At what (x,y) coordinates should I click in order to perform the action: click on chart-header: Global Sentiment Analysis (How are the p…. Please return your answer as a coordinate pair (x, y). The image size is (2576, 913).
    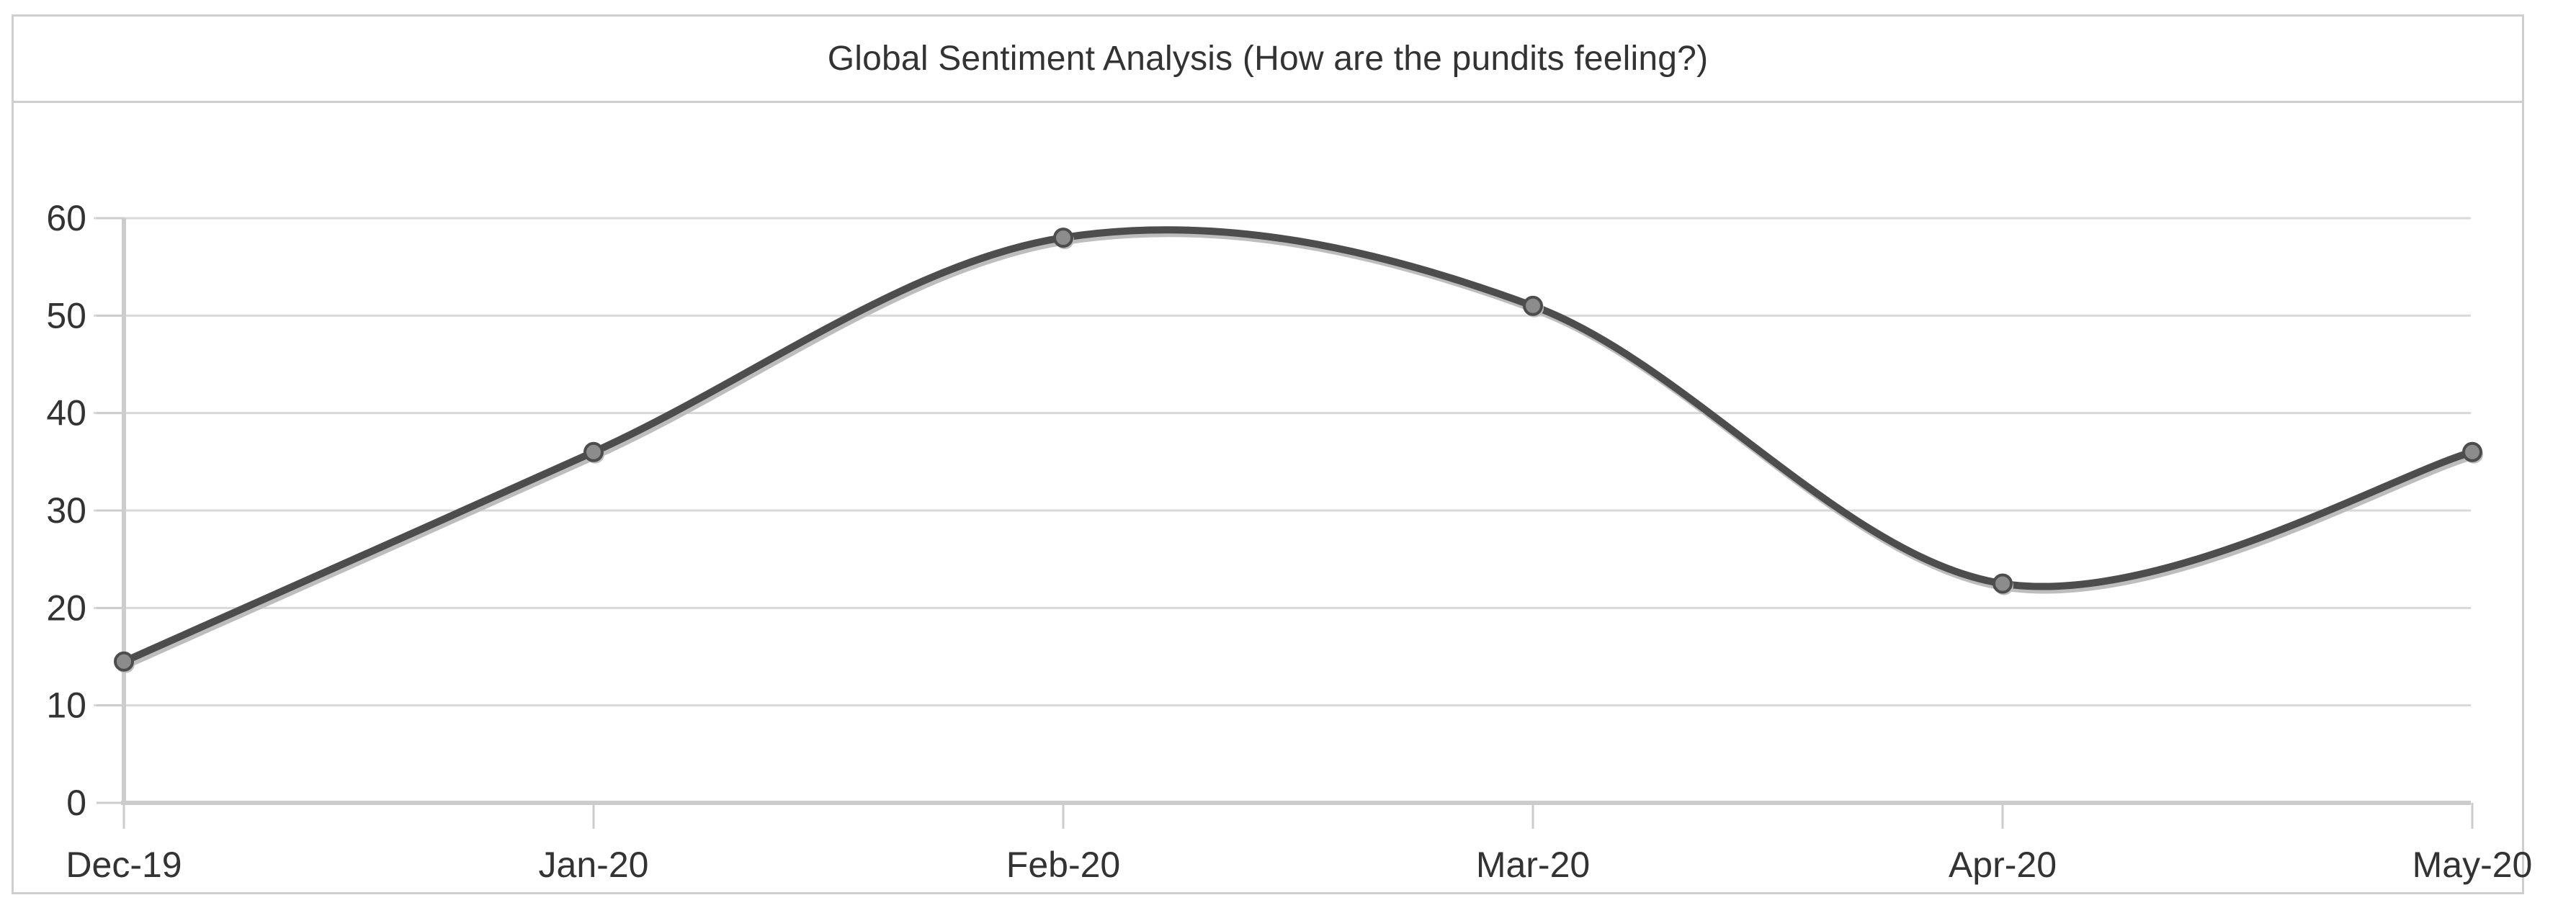
    Looking at the image, I should click on (1268, 60).